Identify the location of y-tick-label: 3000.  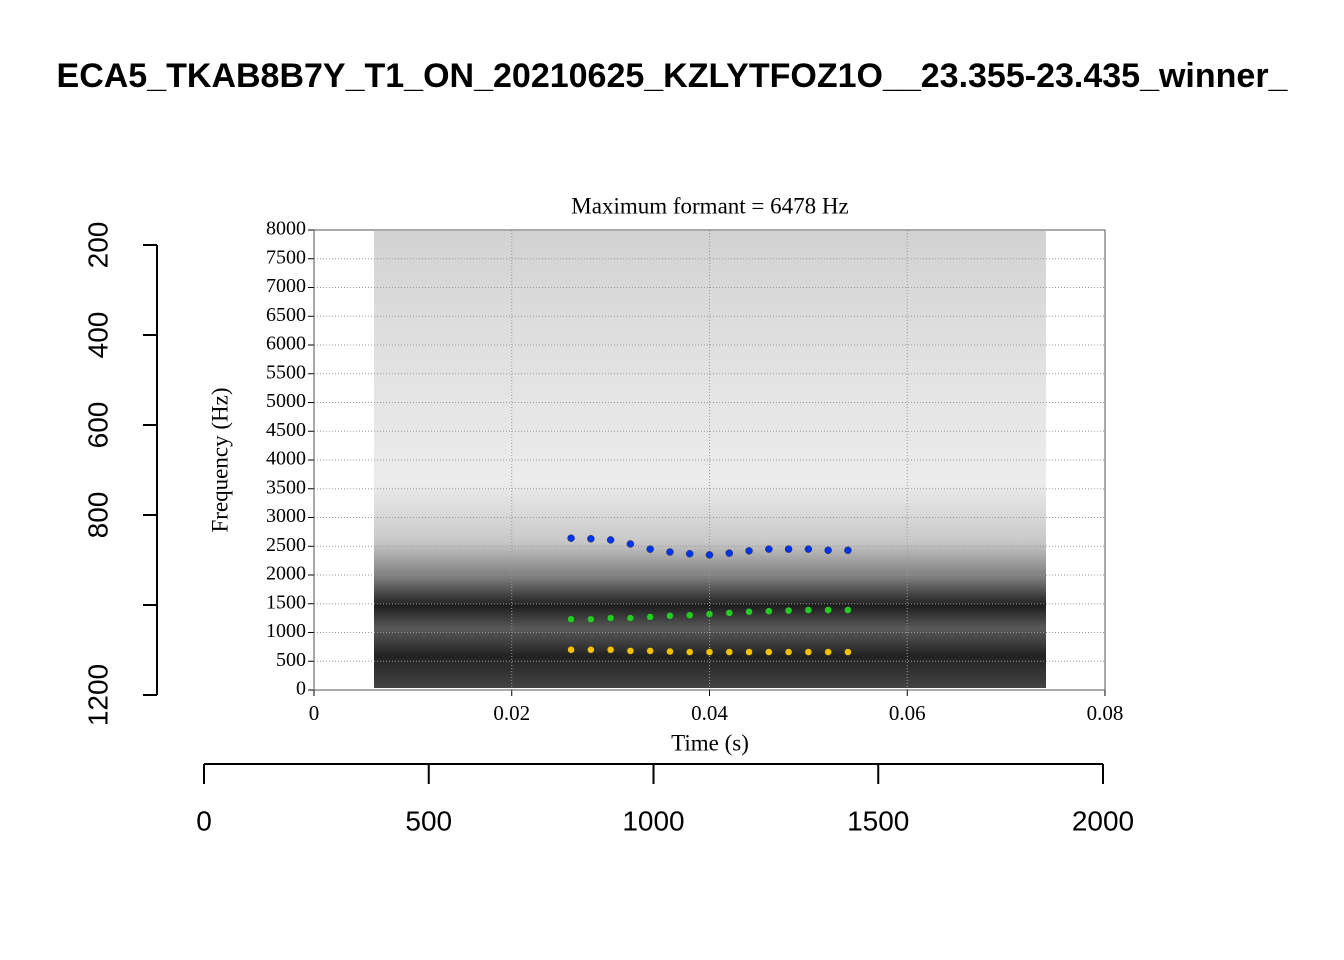
(286, 516).